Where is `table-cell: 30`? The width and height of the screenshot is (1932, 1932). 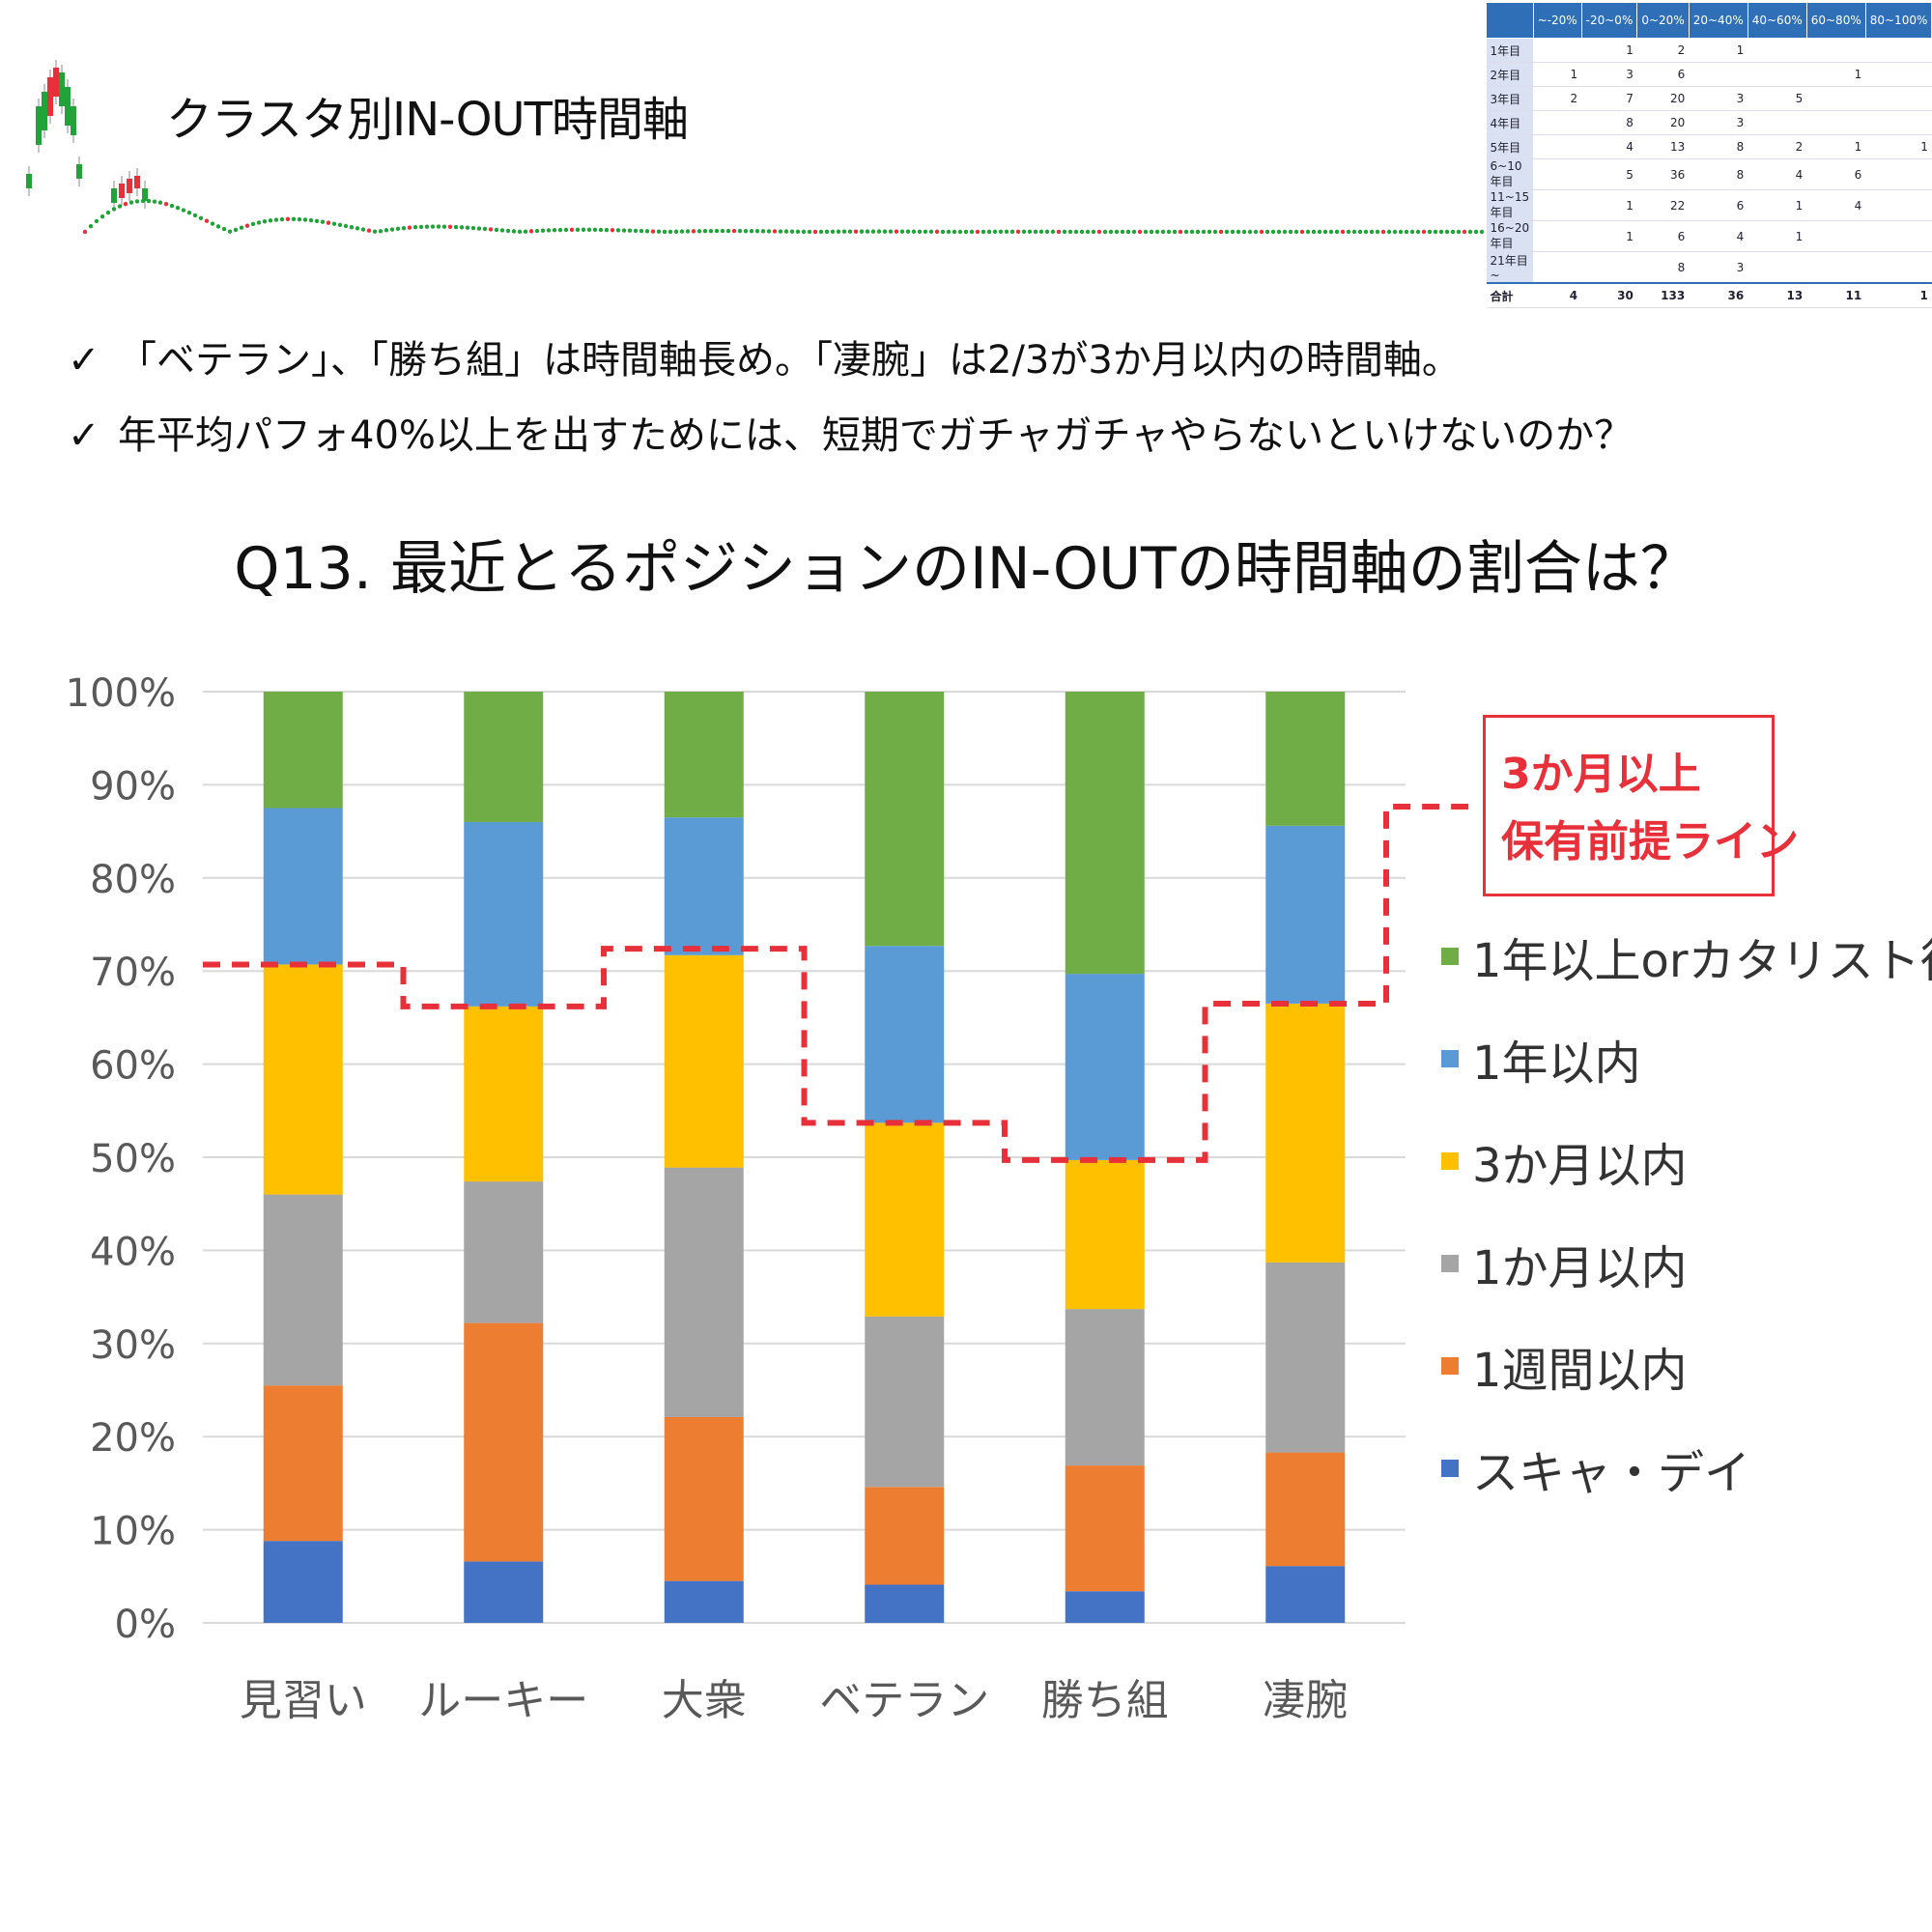 table-cell: 30 is located at coordinates (1609, 295).